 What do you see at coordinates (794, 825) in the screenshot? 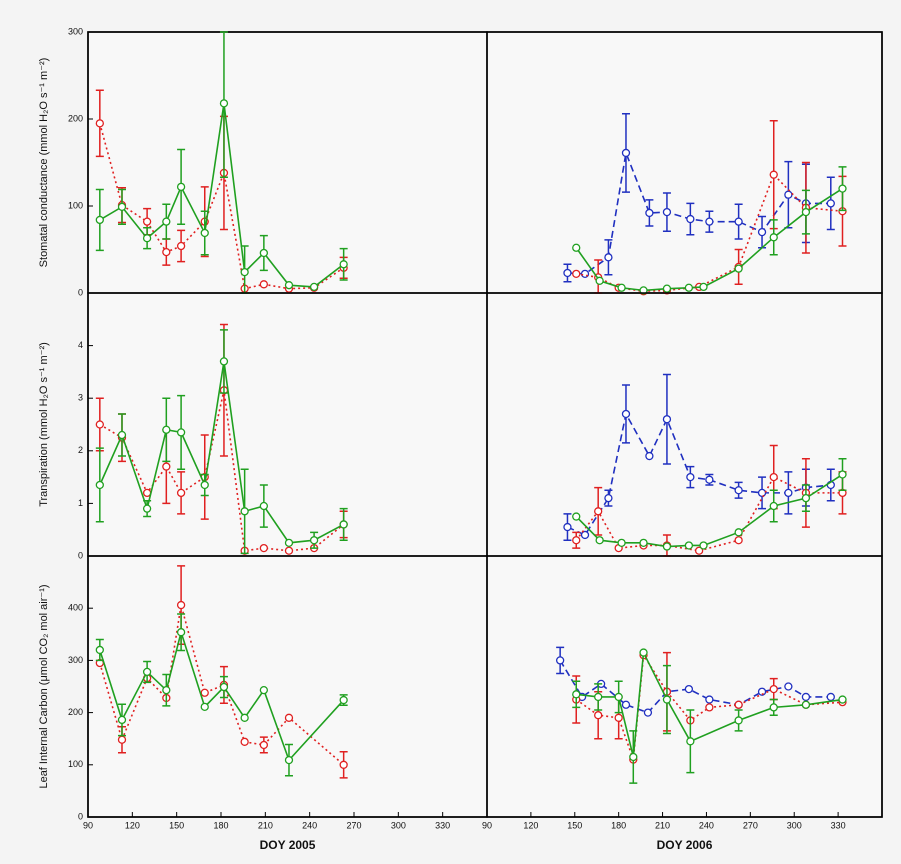
I see `x-tick-label: 300` at bounding box center [794, 825].